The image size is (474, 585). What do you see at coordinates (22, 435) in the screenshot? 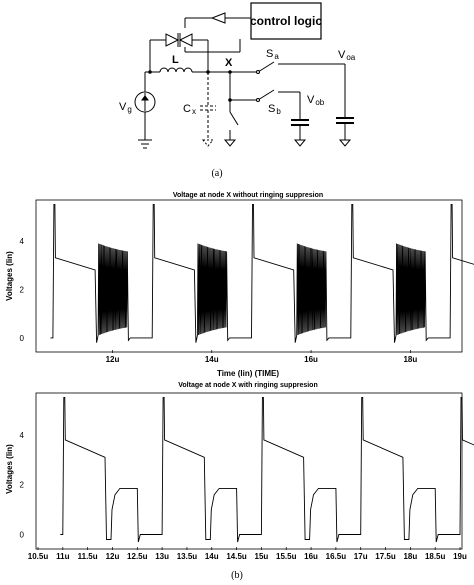
I see `chart2-ytick: 4` at bounding box center [22, 435].